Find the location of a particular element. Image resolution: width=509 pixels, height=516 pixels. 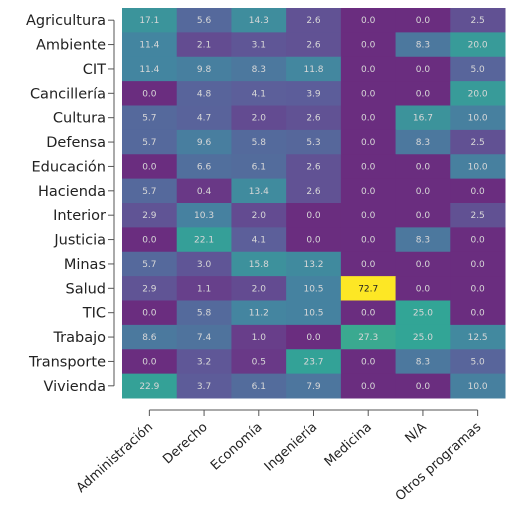

cell-value-label: 0.4 is located at coordinates (204, 192).